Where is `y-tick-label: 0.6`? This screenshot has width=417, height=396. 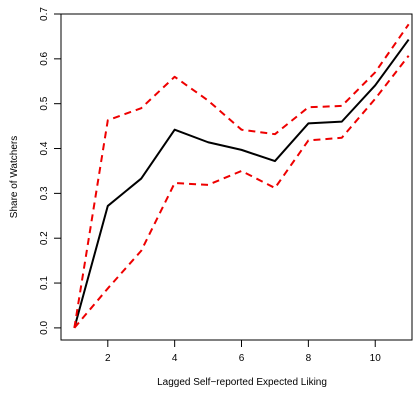 y-tick-label: 0.6 is located at coordinates (44, 58).